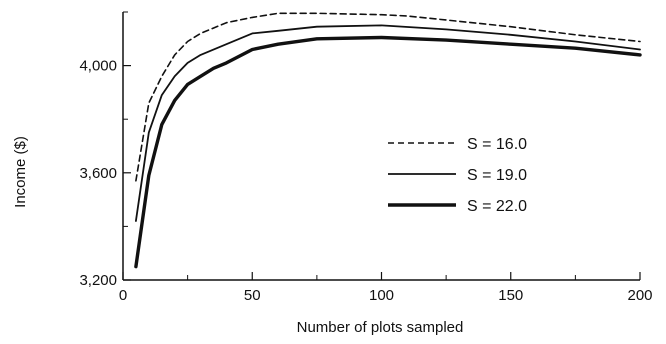 This screenshot has height=344, width=666. What do you see at coordinates (497, 175) in the screenshot?
I see `legend-label-2: S = 19.0` at bounding box center [497, 175].